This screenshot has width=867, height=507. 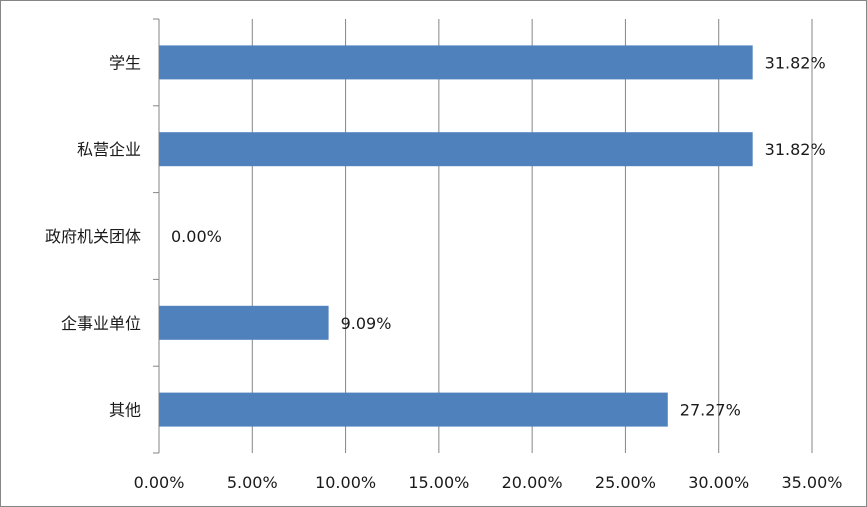 What do you see at coordinates (101, 323) in the screenshot?
I see `category-label: 企事业单位` at bounding box center [101, 323].